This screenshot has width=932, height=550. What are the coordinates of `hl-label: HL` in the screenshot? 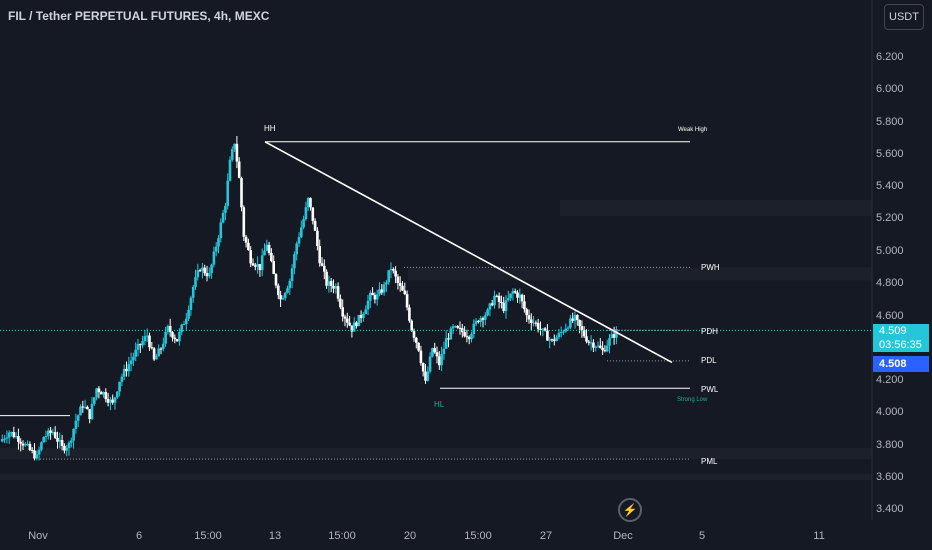 It's located at (439, 404).